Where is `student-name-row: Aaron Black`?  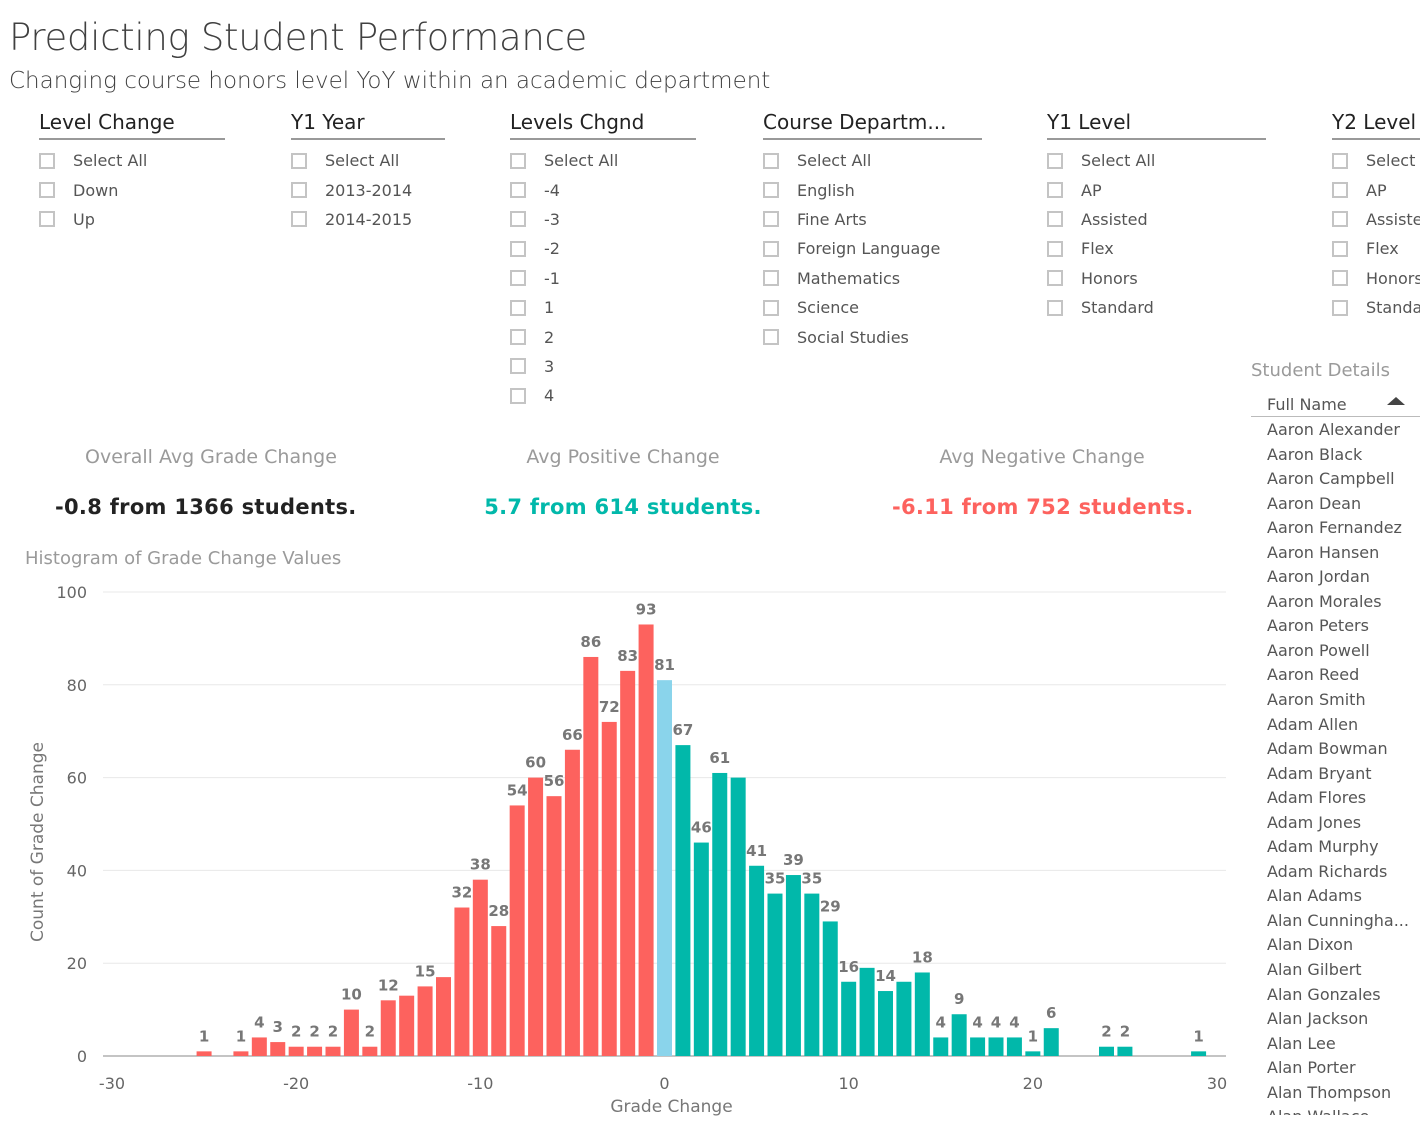 student-name-row: Aaron Black is located at coordinates (1315, 454).